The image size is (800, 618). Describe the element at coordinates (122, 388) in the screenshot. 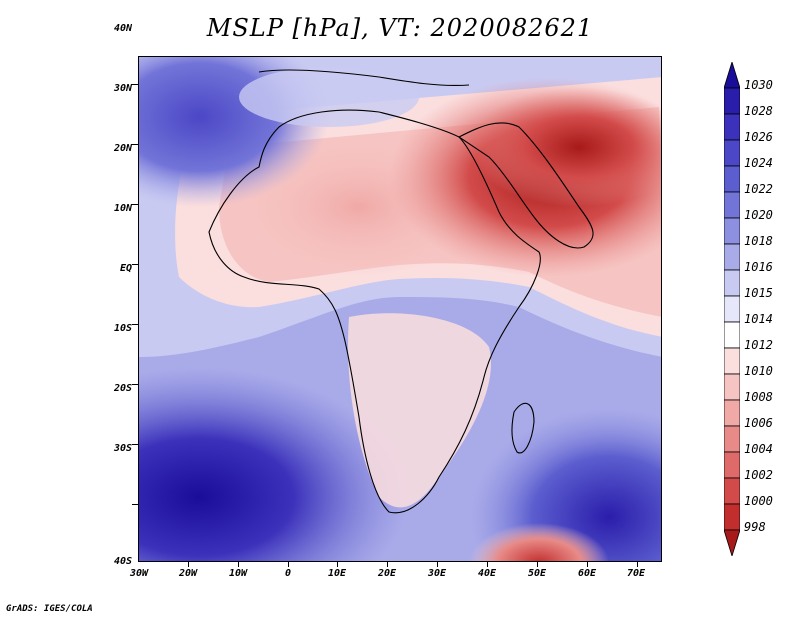

I see `lat-label: 20S` at that location.